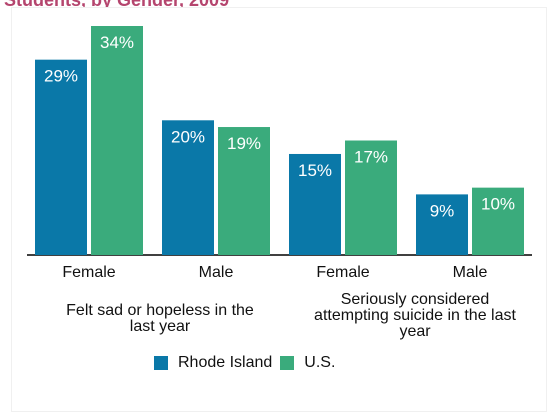 Image resolution: width=552 pixels, height=415 pixels. What do you see at coordinates (315, 170) in the screenshot?
I see `value-label-rhode-island-2: 15%` at bounding box center [315, 170].